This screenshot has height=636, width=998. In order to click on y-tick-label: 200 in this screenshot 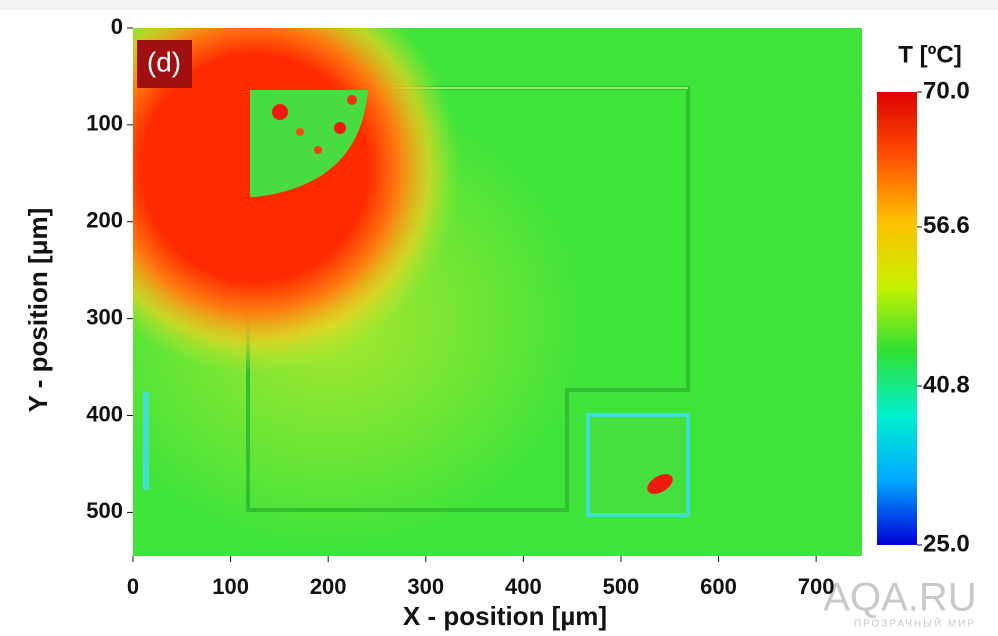, I will do `click(104, 220)`.